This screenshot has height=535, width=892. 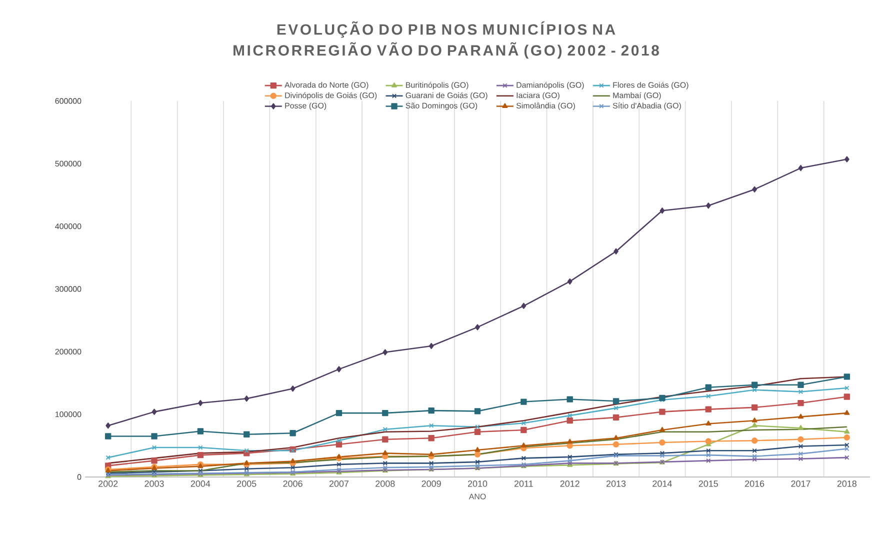 What do you see at coordinates (446, 40) in the screenshot?
I see `chart-title: EVOLUÇÃO DO PIB NOS MUNICÍPIOS NA MICRORREGIÃO VÃO DO PARANÃ (GO) 2002 - 2018` at bounding box center [446, 40].